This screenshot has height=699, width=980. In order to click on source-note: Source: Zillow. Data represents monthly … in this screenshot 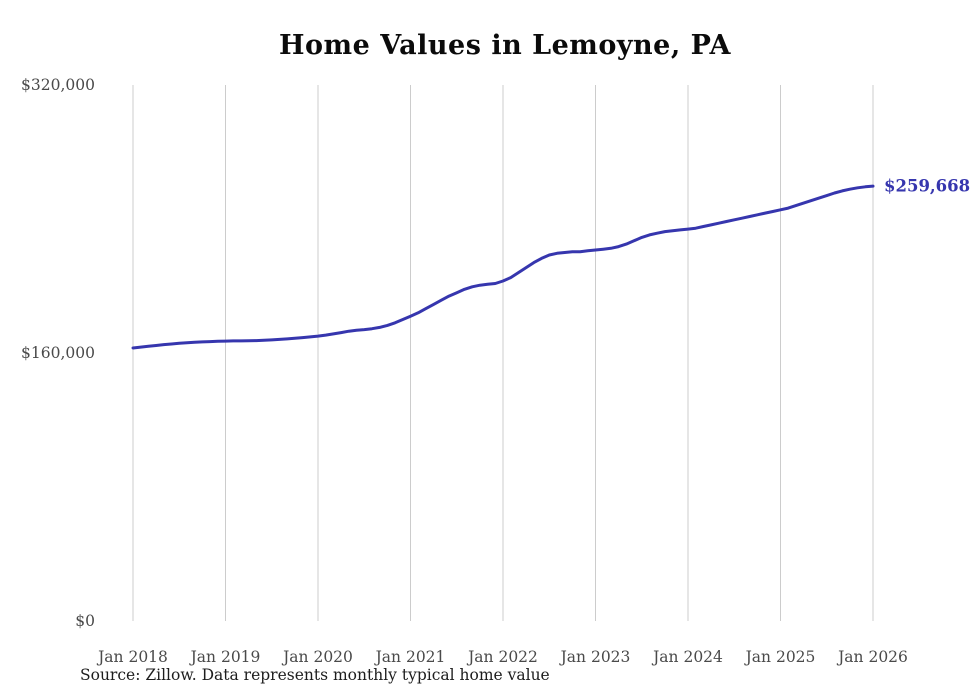, I will do `click(315, 675)`.